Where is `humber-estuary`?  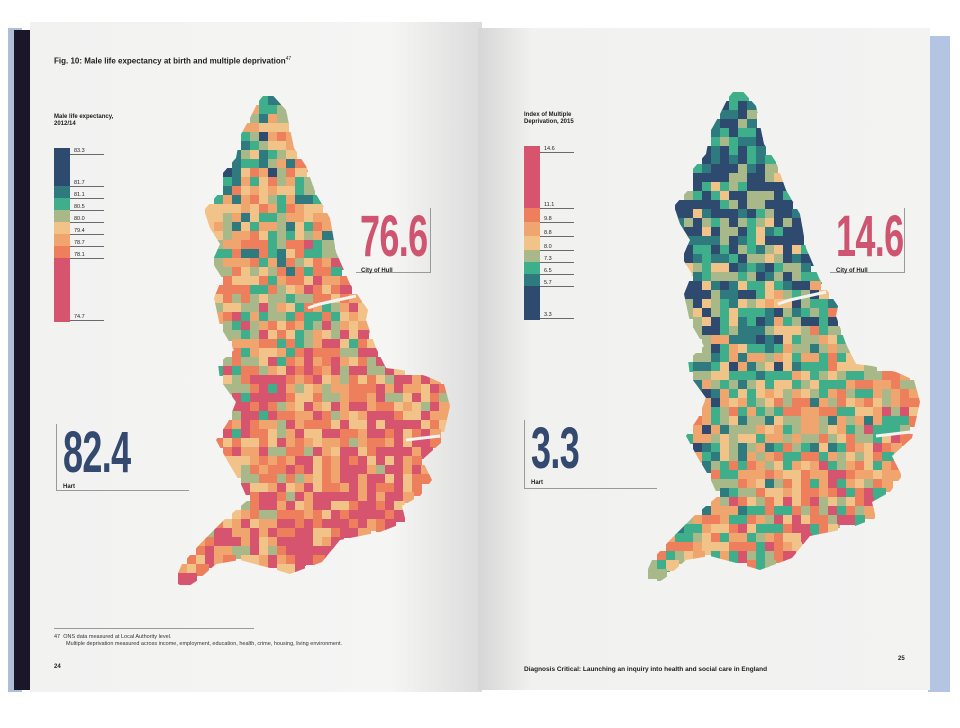 humber-estuary is located at coordinates (332, 302).